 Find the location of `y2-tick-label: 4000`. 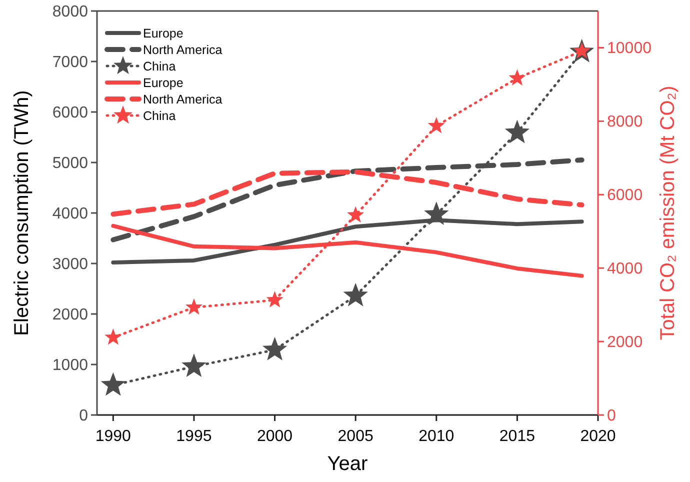

y2-tick-label: 4000 is located at coordinates (625, 269).